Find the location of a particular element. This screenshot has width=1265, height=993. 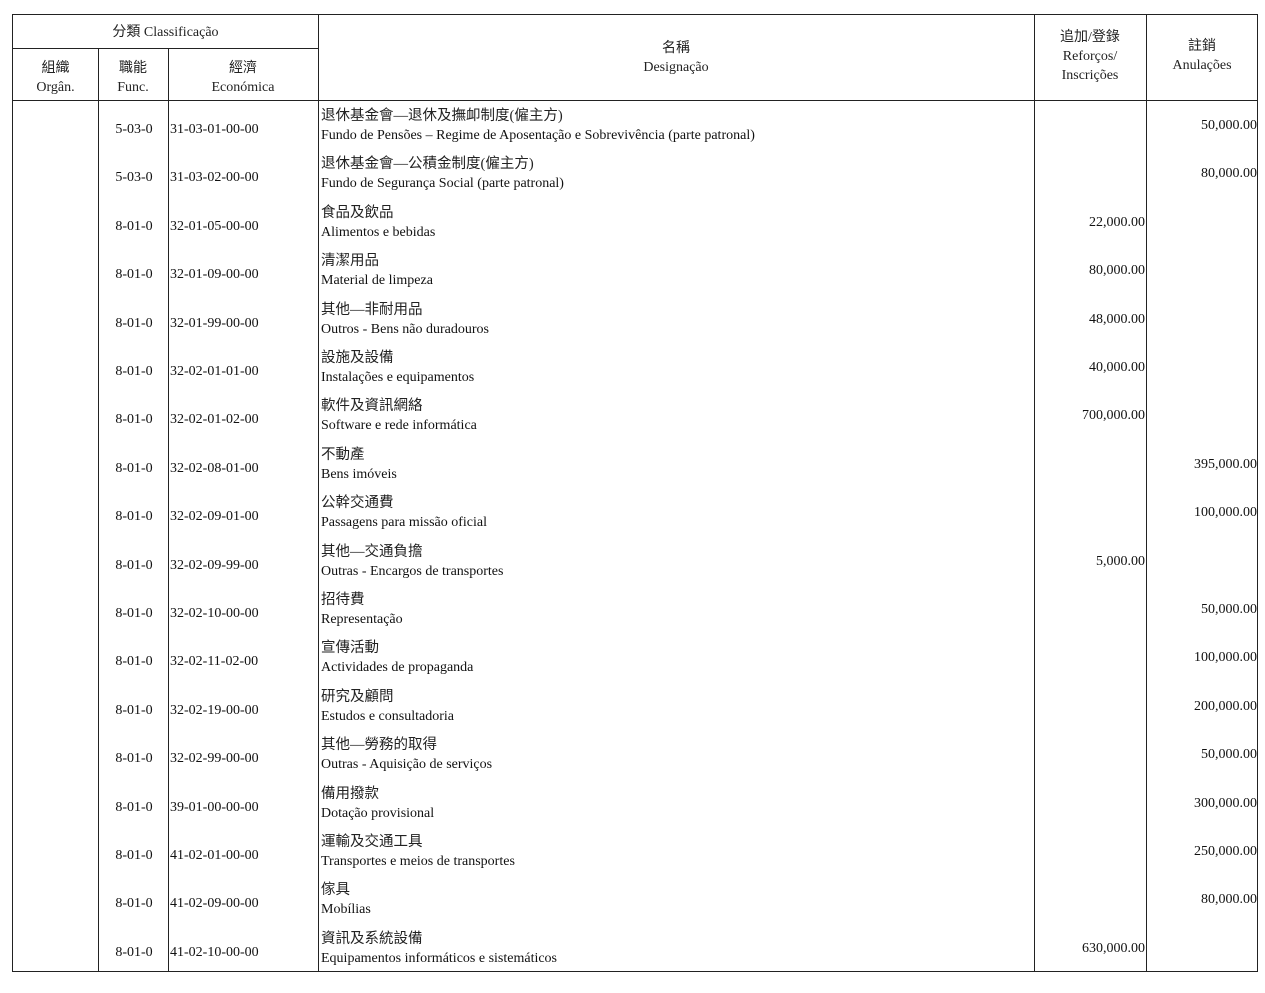

designation-zh: 資訊及系統設備 is located at coordinates (372, 938).